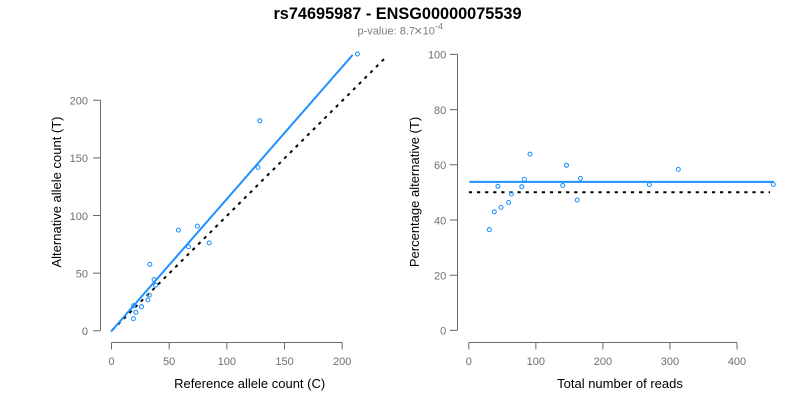 The image size is (800, 400). Describe the element at coordinates (397, 14) in the screenshot. I see `svg-text: rs74695987 - ENSG00000075539` at that location.